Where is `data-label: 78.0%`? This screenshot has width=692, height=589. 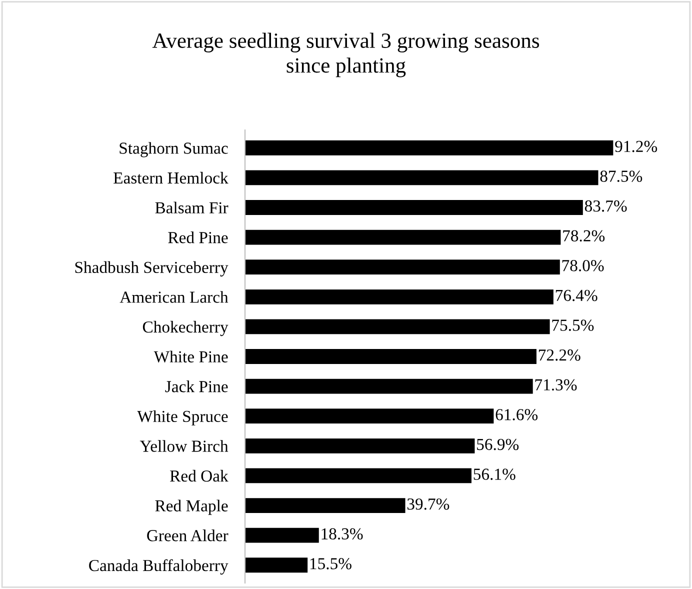 data-label: 78.0% is located at coordinates (583, 266).